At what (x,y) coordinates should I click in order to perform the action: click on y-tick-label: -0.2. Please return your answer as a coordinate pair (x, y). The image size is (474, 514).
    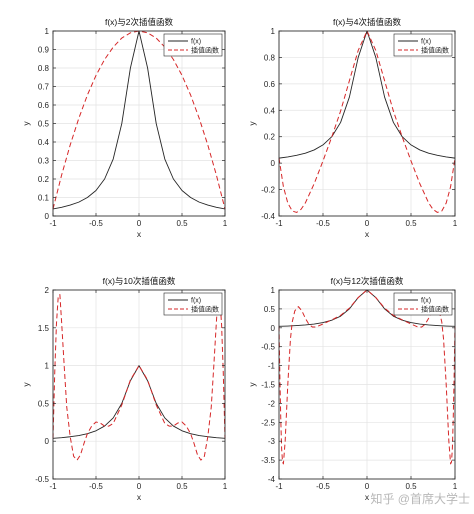
    Looking at the image, I should click on (268, 190).